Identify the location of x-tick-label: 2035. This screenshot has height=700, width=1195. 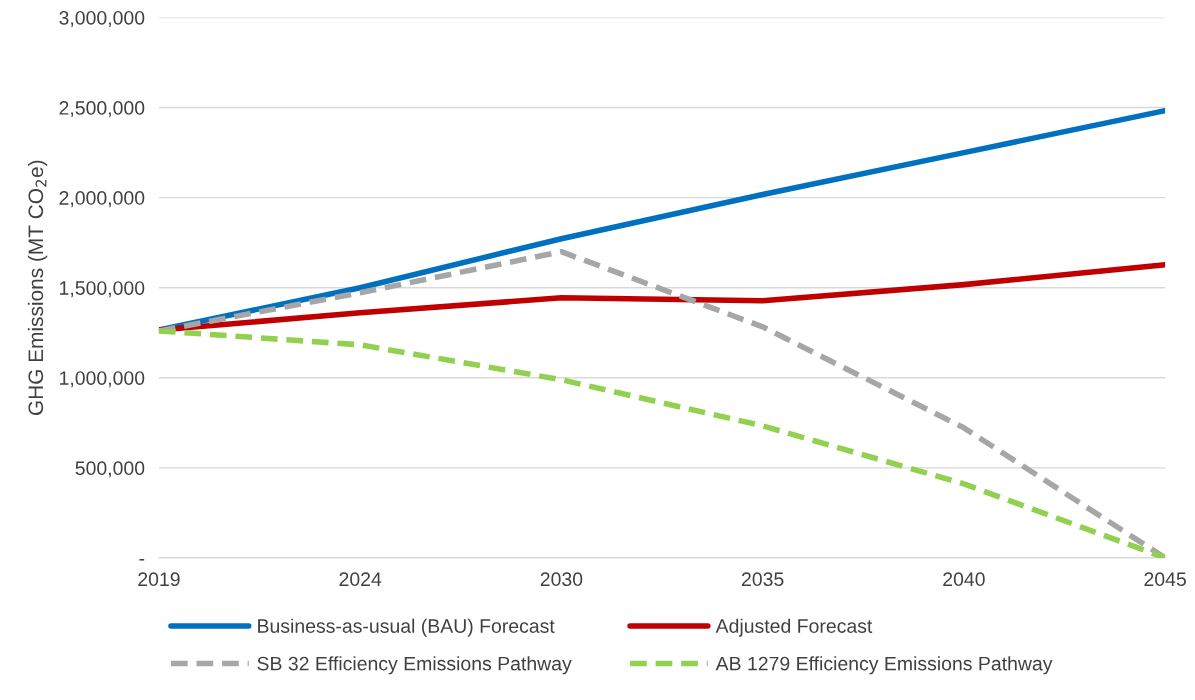
(763, 579).